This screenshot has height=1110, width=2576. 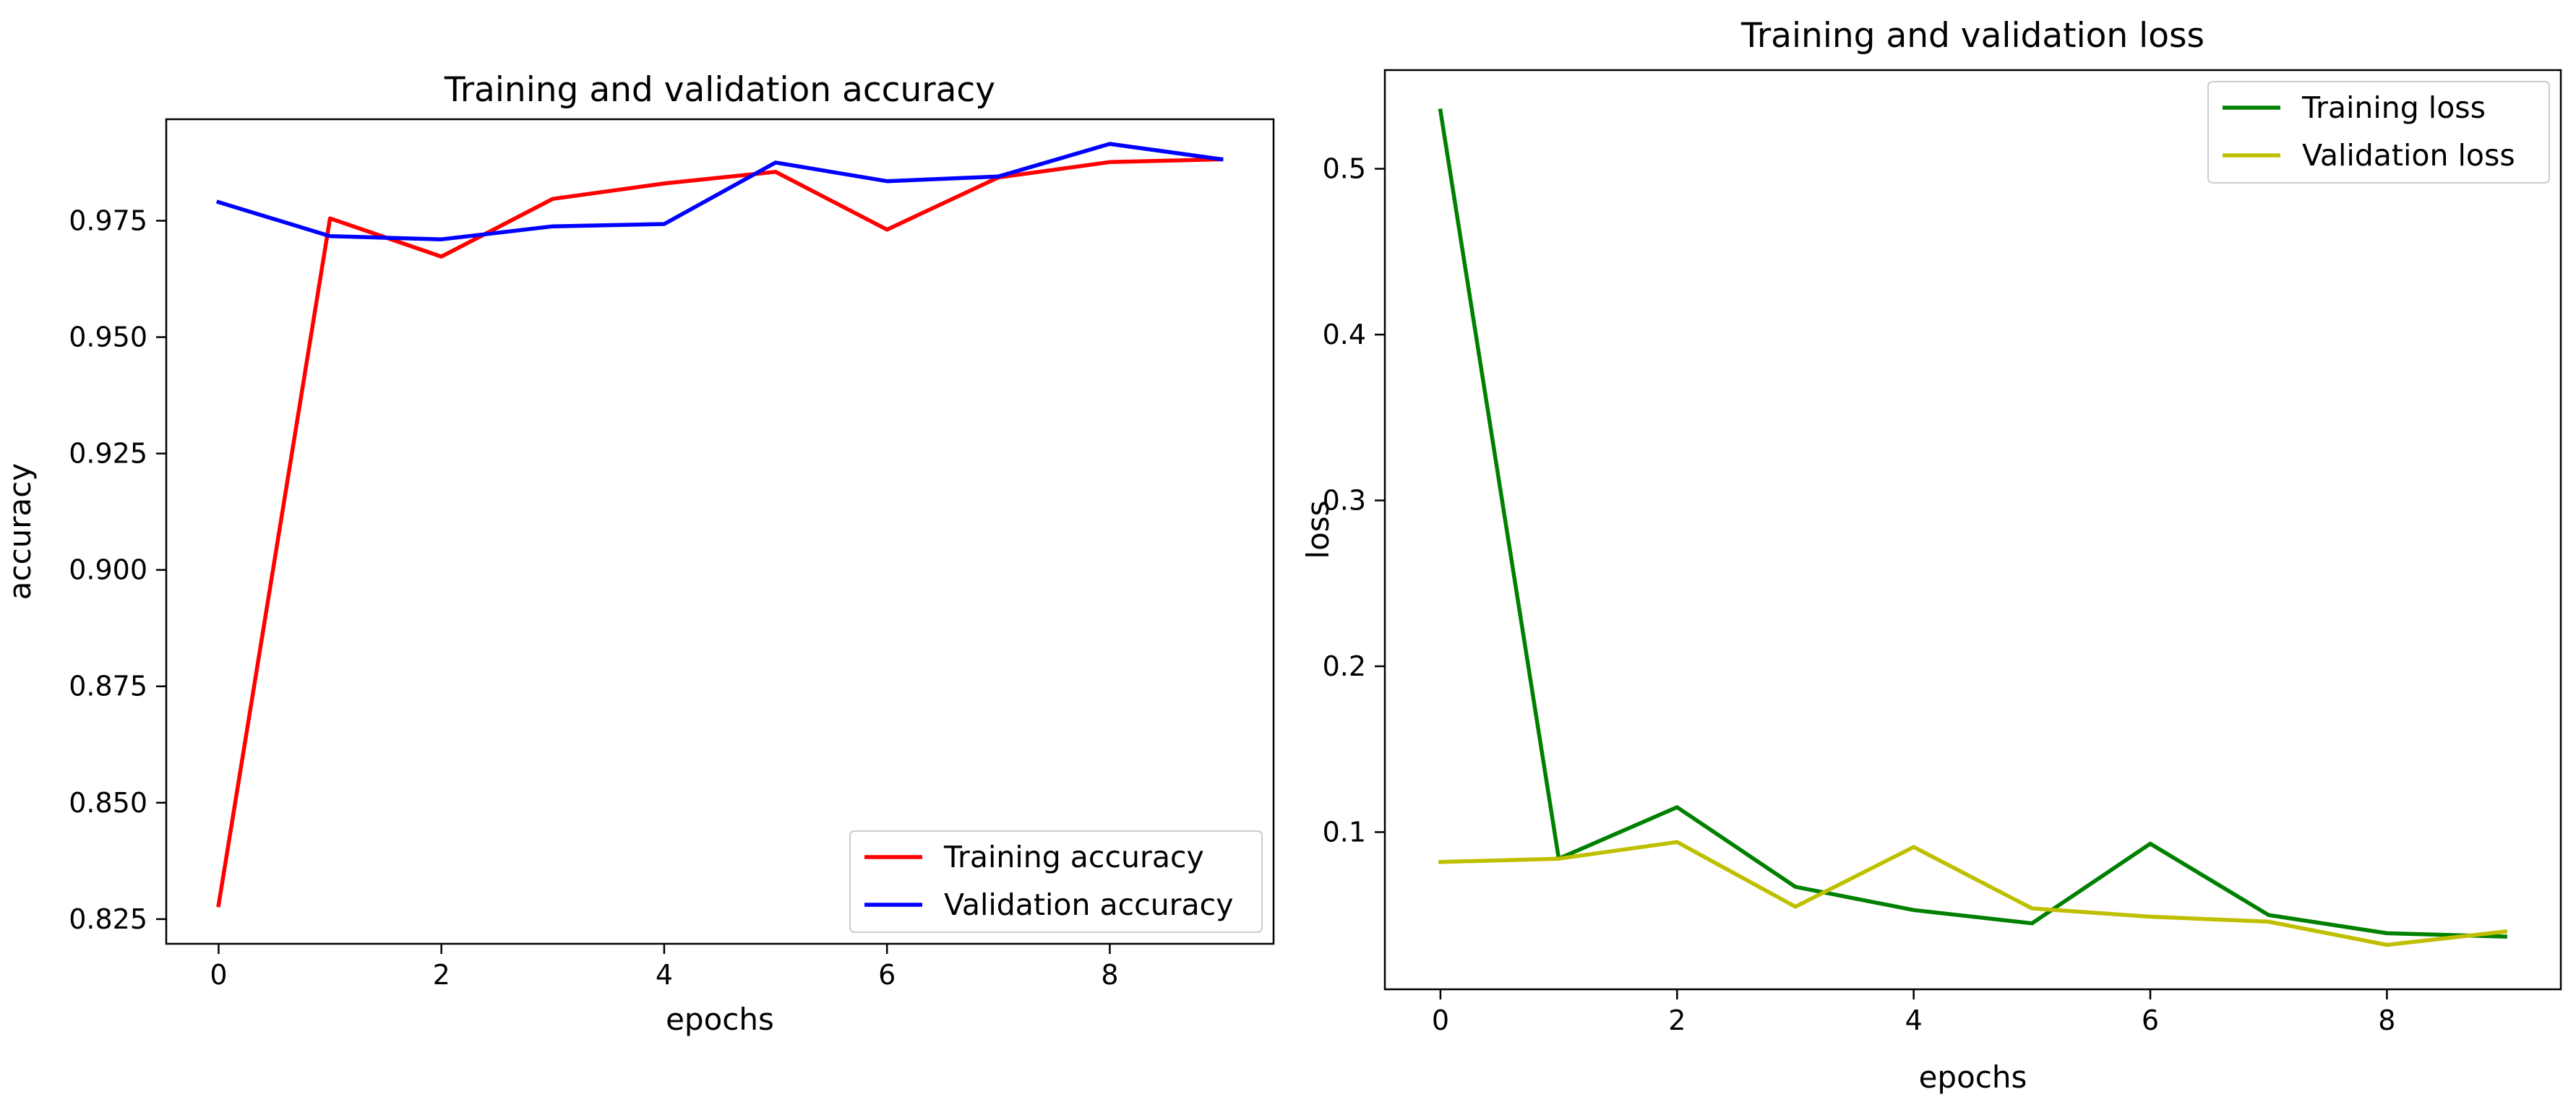 I want to click on chart-loss-legend-label-1: Training loss, so click(x=2393, y=108).